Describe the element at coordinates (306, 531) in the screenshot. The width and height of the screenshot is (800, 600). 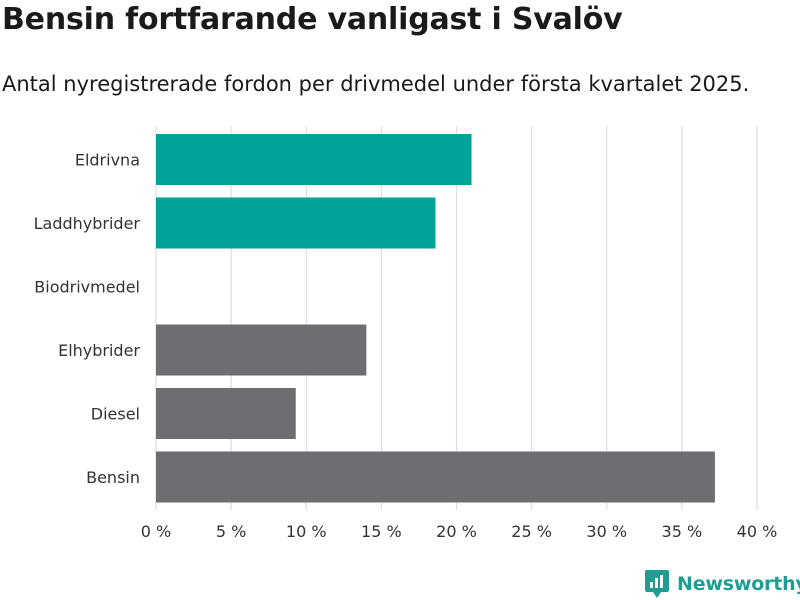
I see `x-tick-label: 10 %` at that location.